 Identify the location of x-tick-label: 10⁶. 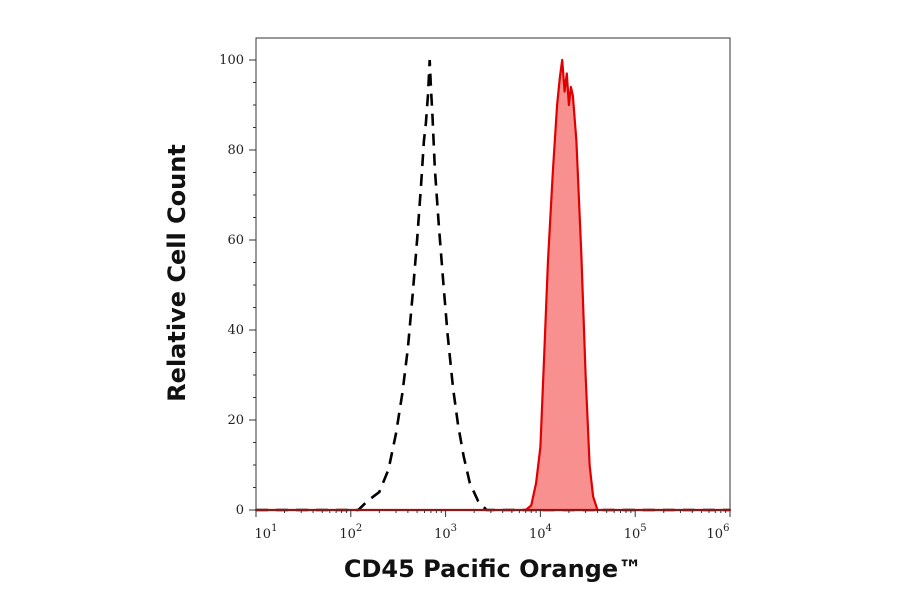
(718, 532).